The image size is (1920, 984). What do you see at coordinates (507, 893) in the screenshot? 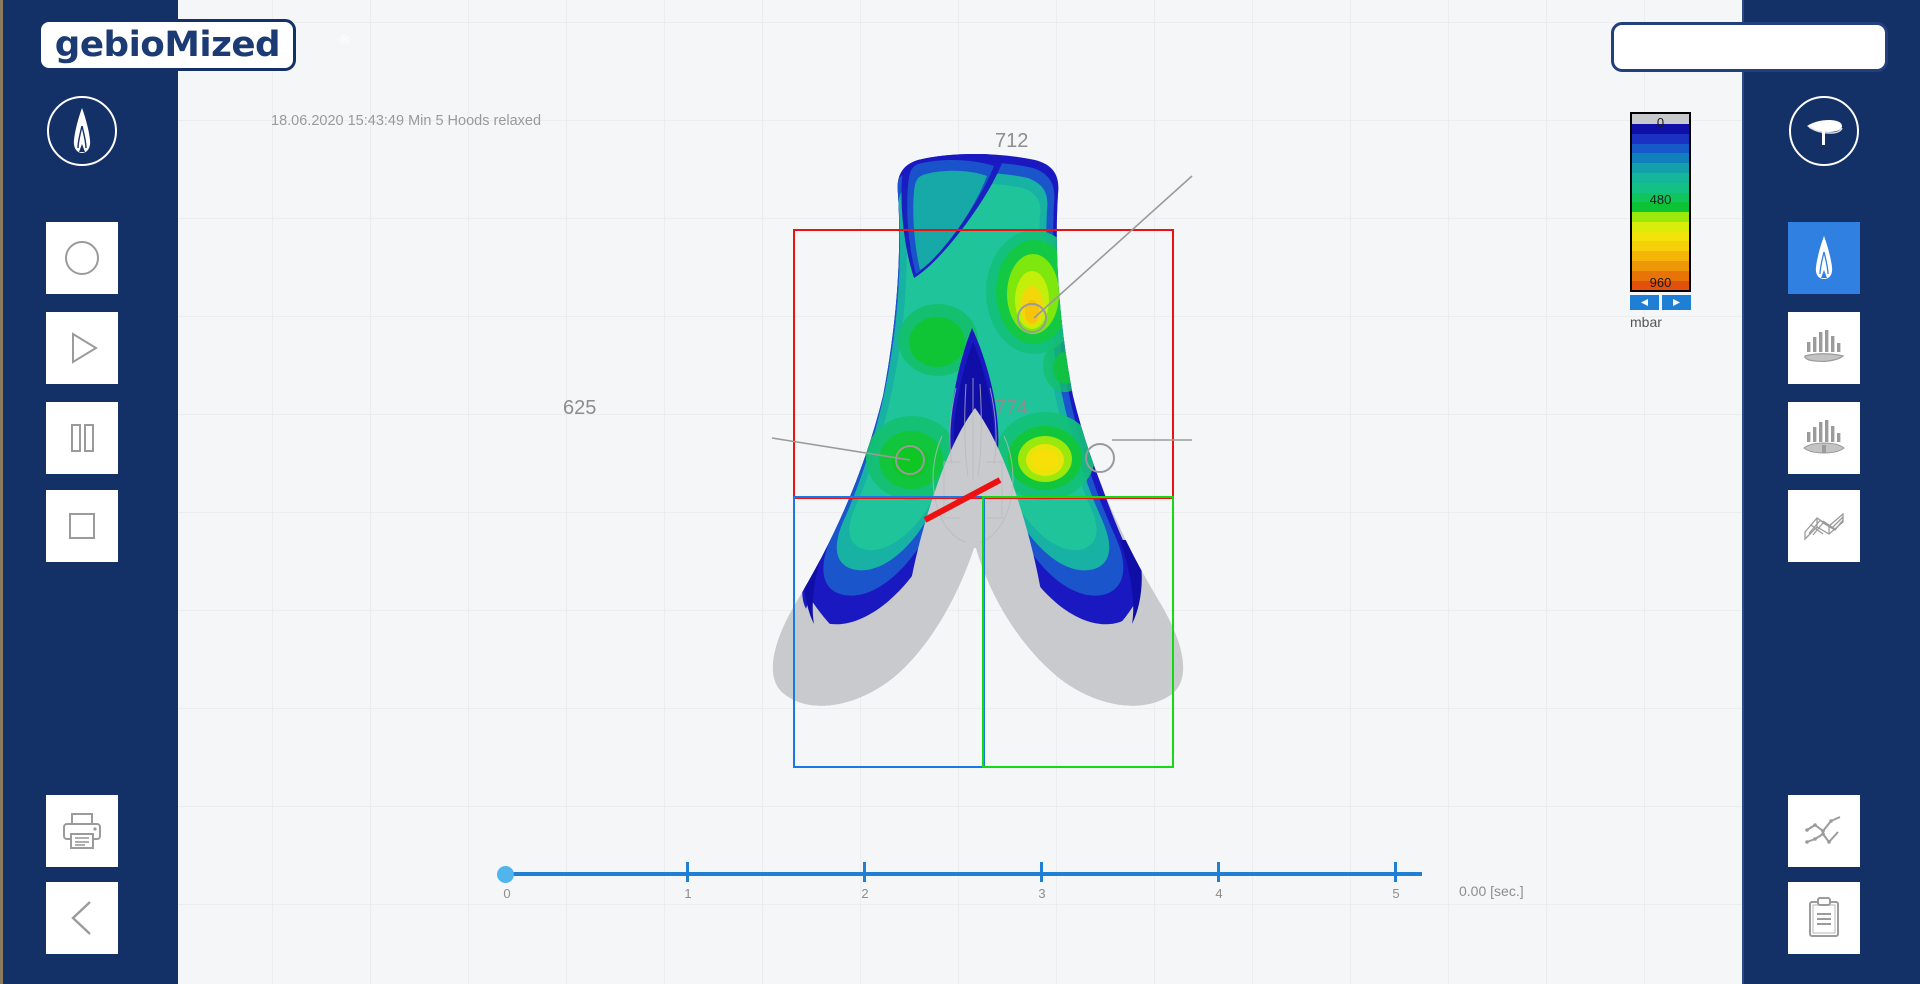
I see `timeline-label-0: 0` at bounding box center [507, 893].